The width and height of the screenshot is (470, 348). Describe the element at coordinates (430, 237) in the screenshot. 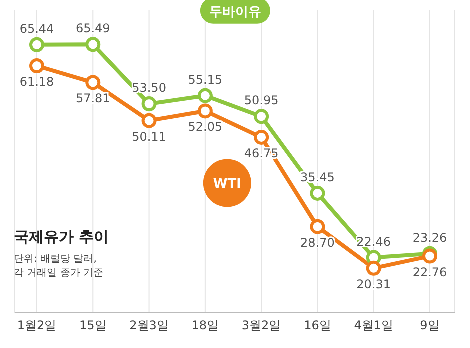

I see `data-label: 23.26` at that location.